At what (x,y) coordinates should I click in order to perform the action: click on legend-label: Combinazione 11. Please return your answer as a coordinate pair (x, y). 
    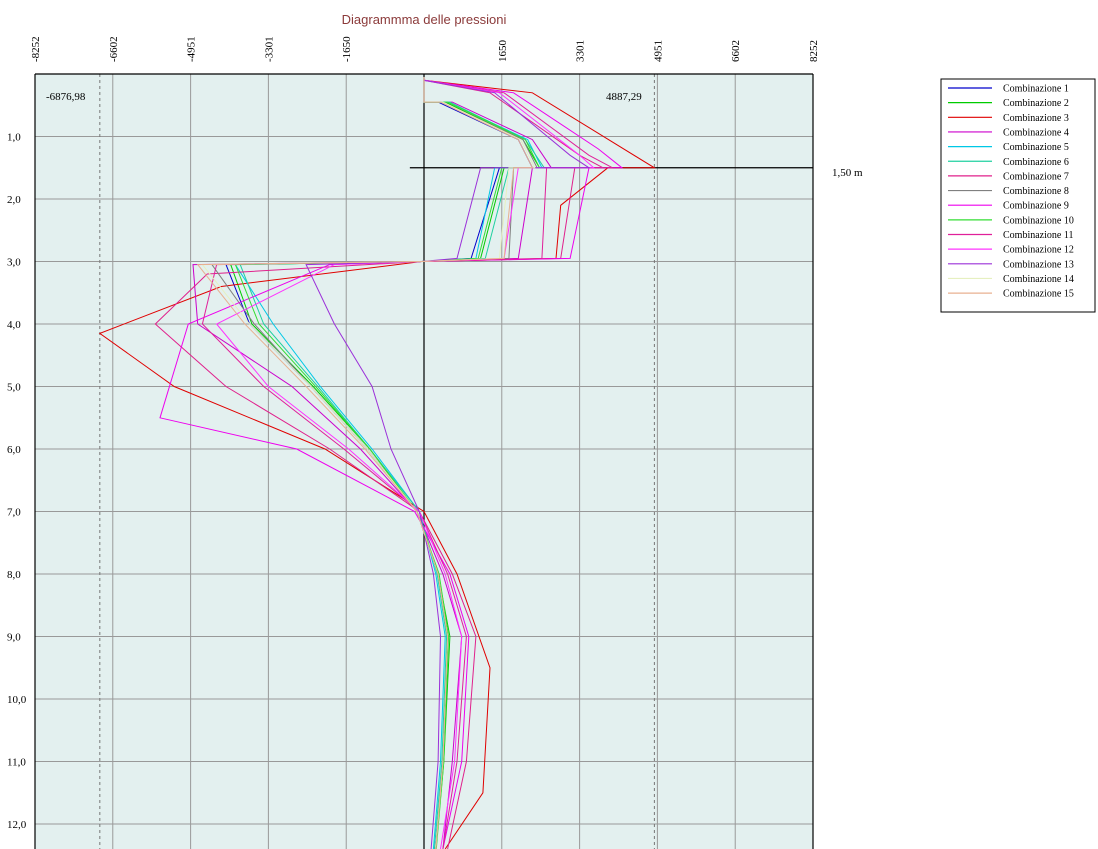
    Looking at the image, I should click on (1038, 235).